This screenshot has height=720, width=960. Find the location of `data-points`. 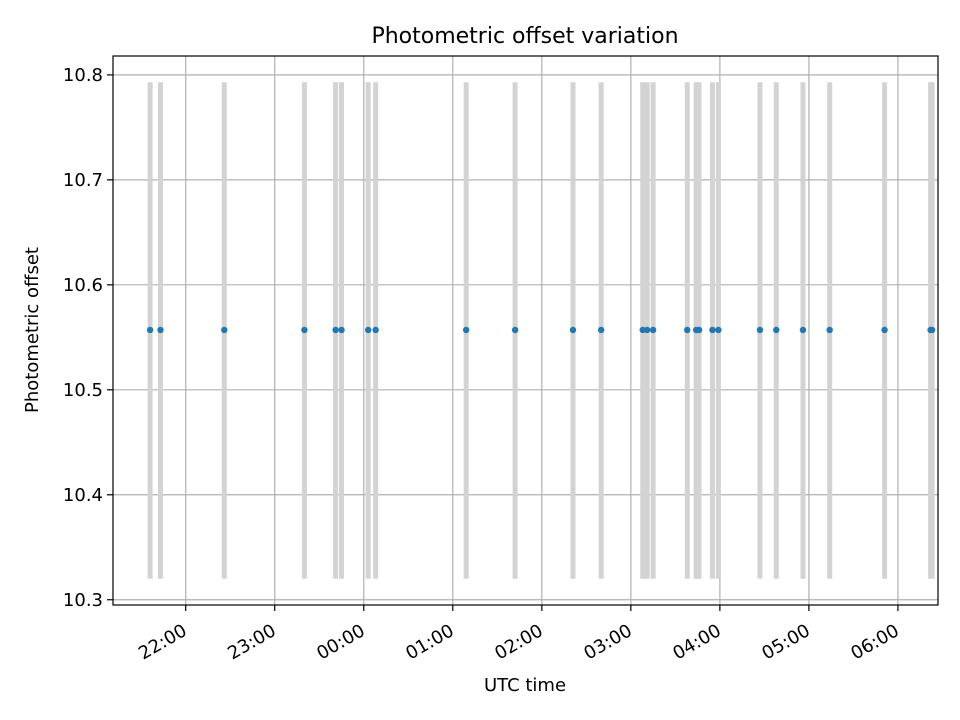

data-points is located at coordinates (541, 330).